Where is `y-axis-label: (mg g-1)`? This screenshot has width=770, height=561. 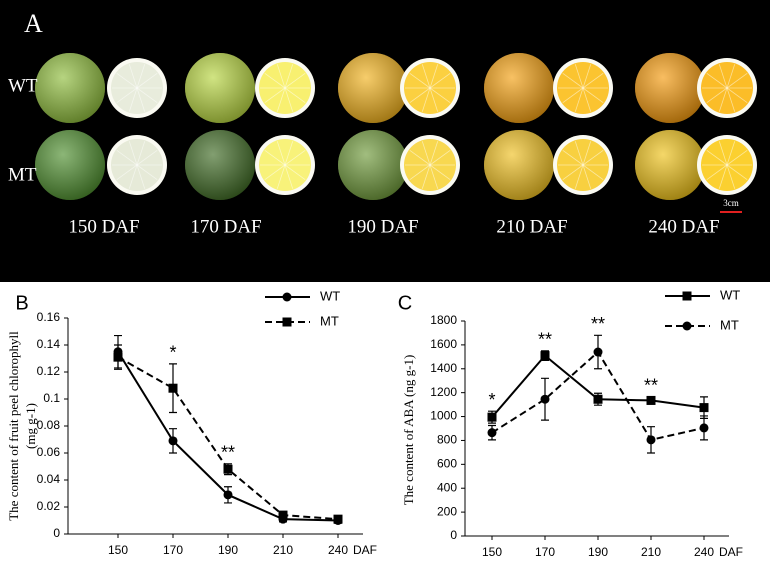
y-axis-label: (mg g-1) is located at coordinates (30, 426).